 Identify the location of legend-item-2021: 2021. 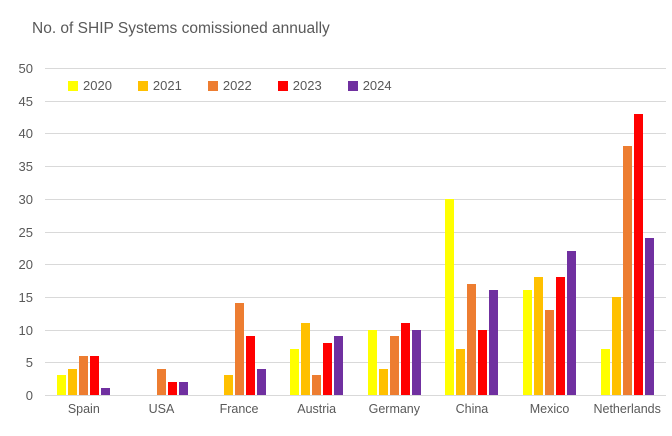
(159, 85).